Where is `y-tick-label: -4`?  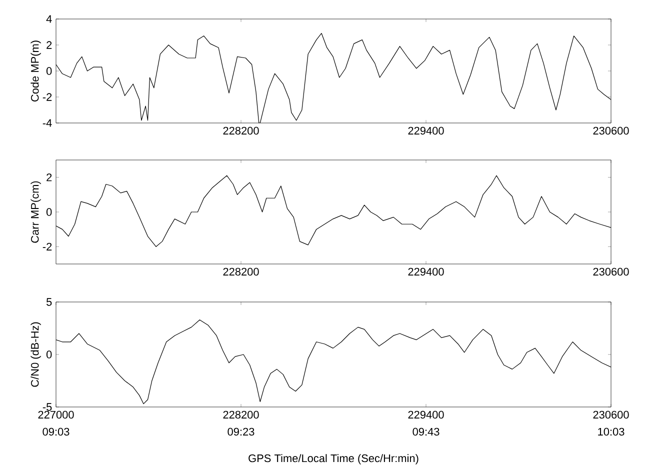
y-tick-label: -4 is located at coordinates (47, 123).